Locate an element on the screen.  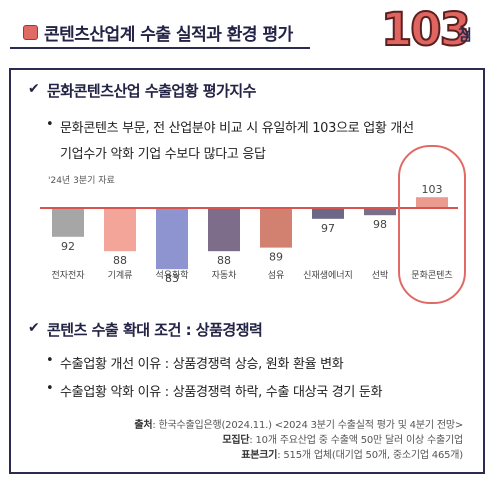
bar-자동차 is located at coordinates (224, 230).